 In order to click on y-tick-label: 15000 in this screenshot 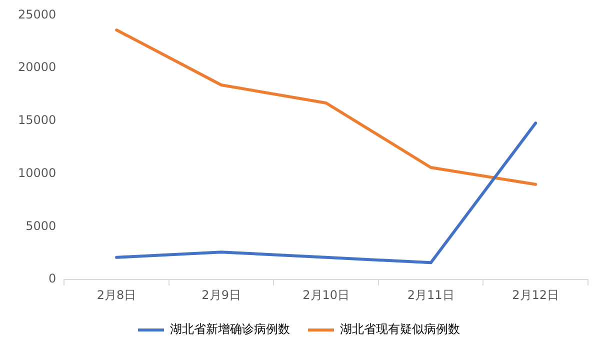, I will do `click(37, 120)`.